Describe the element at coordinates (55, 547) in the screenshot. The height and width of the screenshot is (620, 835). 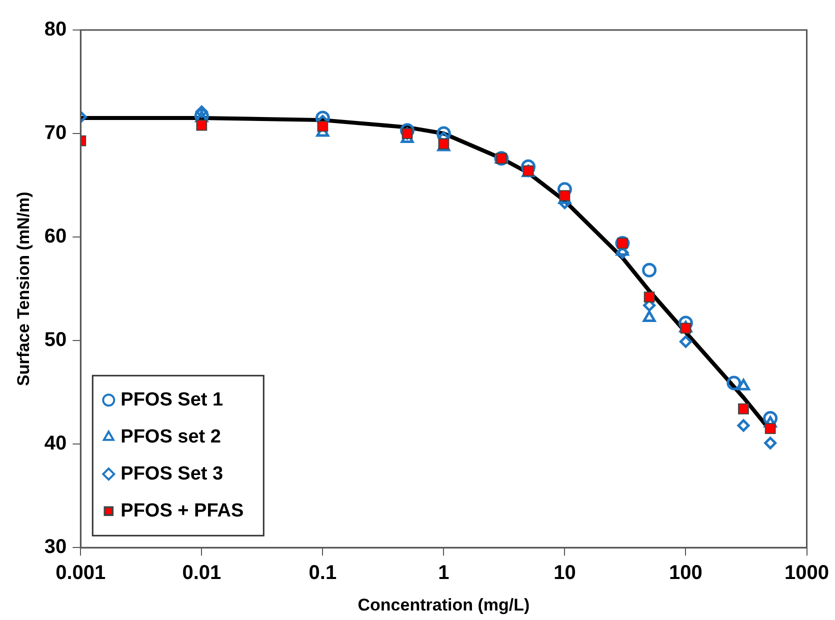
I see `y-tick-label: 30` at that location.